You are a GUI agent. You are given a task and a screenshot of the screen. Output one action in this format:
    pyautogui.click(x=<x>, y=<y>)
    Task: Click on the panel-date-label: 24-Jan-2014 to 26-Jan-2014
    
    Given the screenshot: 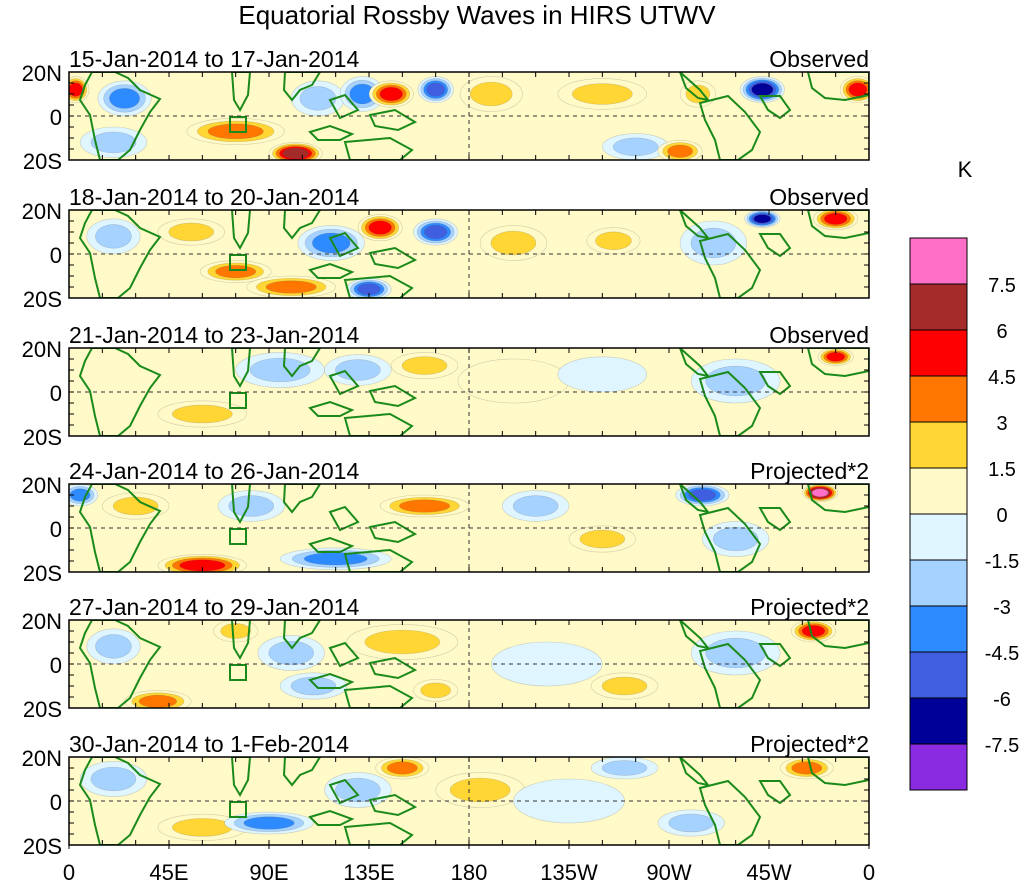 What is the action you would take?
    pyautogui.click(x=214, y=471)
    